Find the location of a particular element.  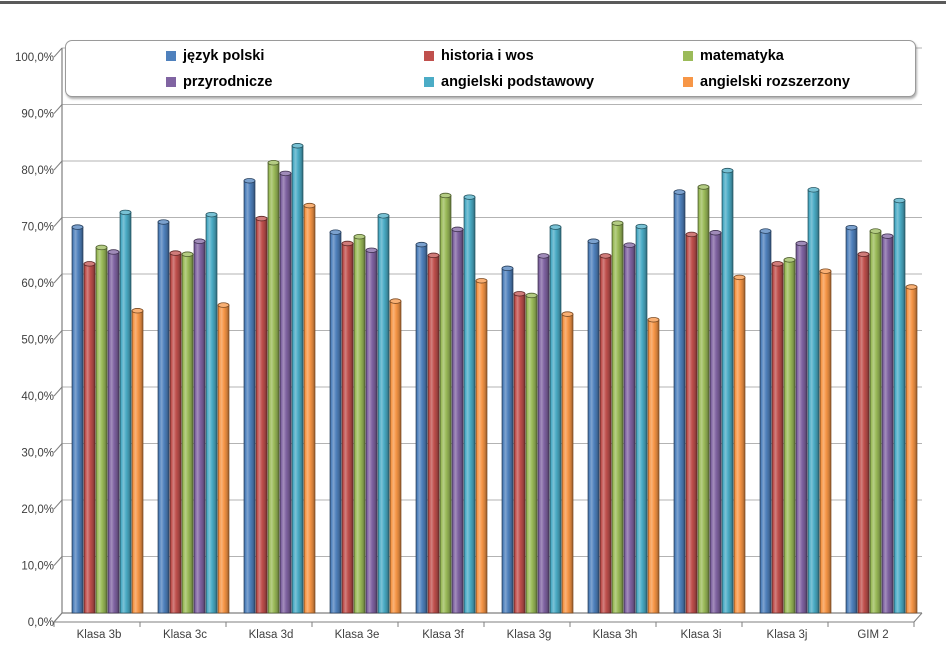

x-tick-label: GIM 2 is located at coordinates (872, 635).